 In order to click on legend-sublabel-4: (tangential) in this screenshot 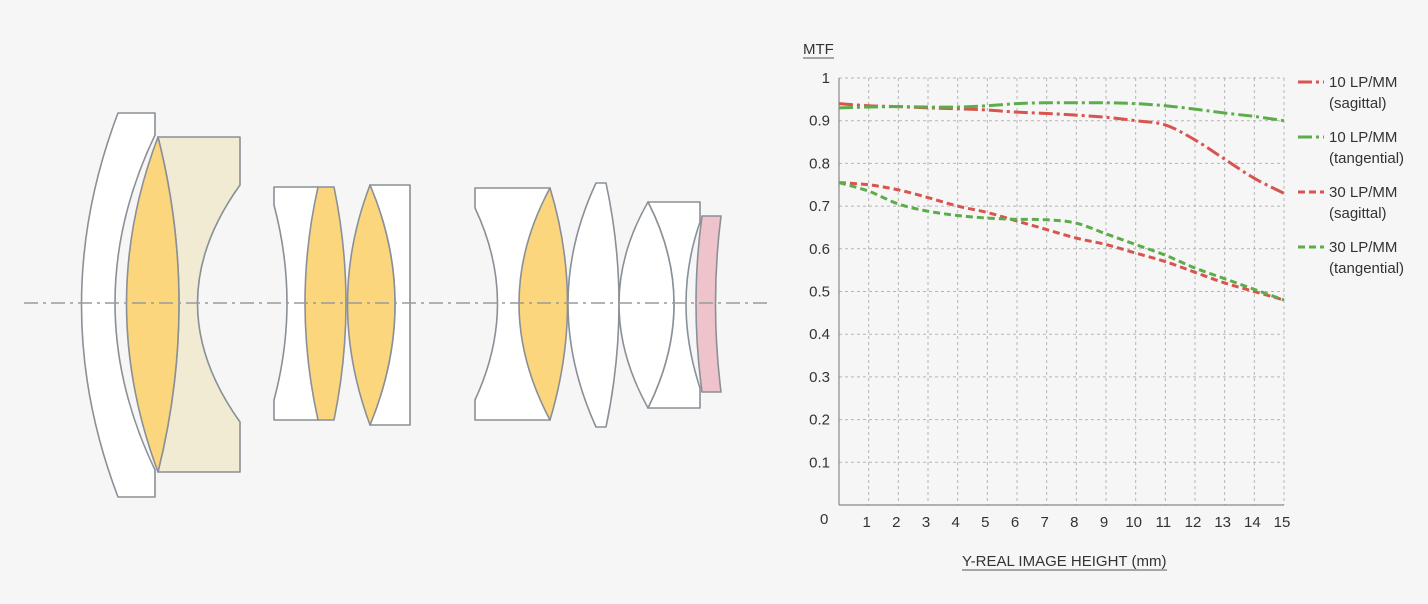, I will do `click(1366, 268)`.